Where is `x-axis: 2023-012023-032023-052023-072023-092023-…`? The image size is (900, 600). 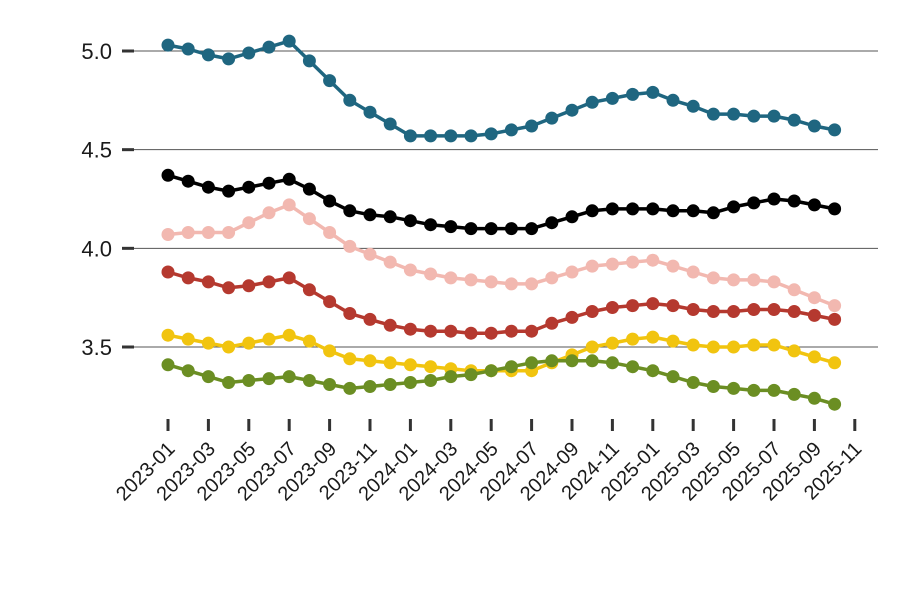 x-axis: 2023-012023-032023-052023-072023-092023-… is located at coordinates (489, 462).